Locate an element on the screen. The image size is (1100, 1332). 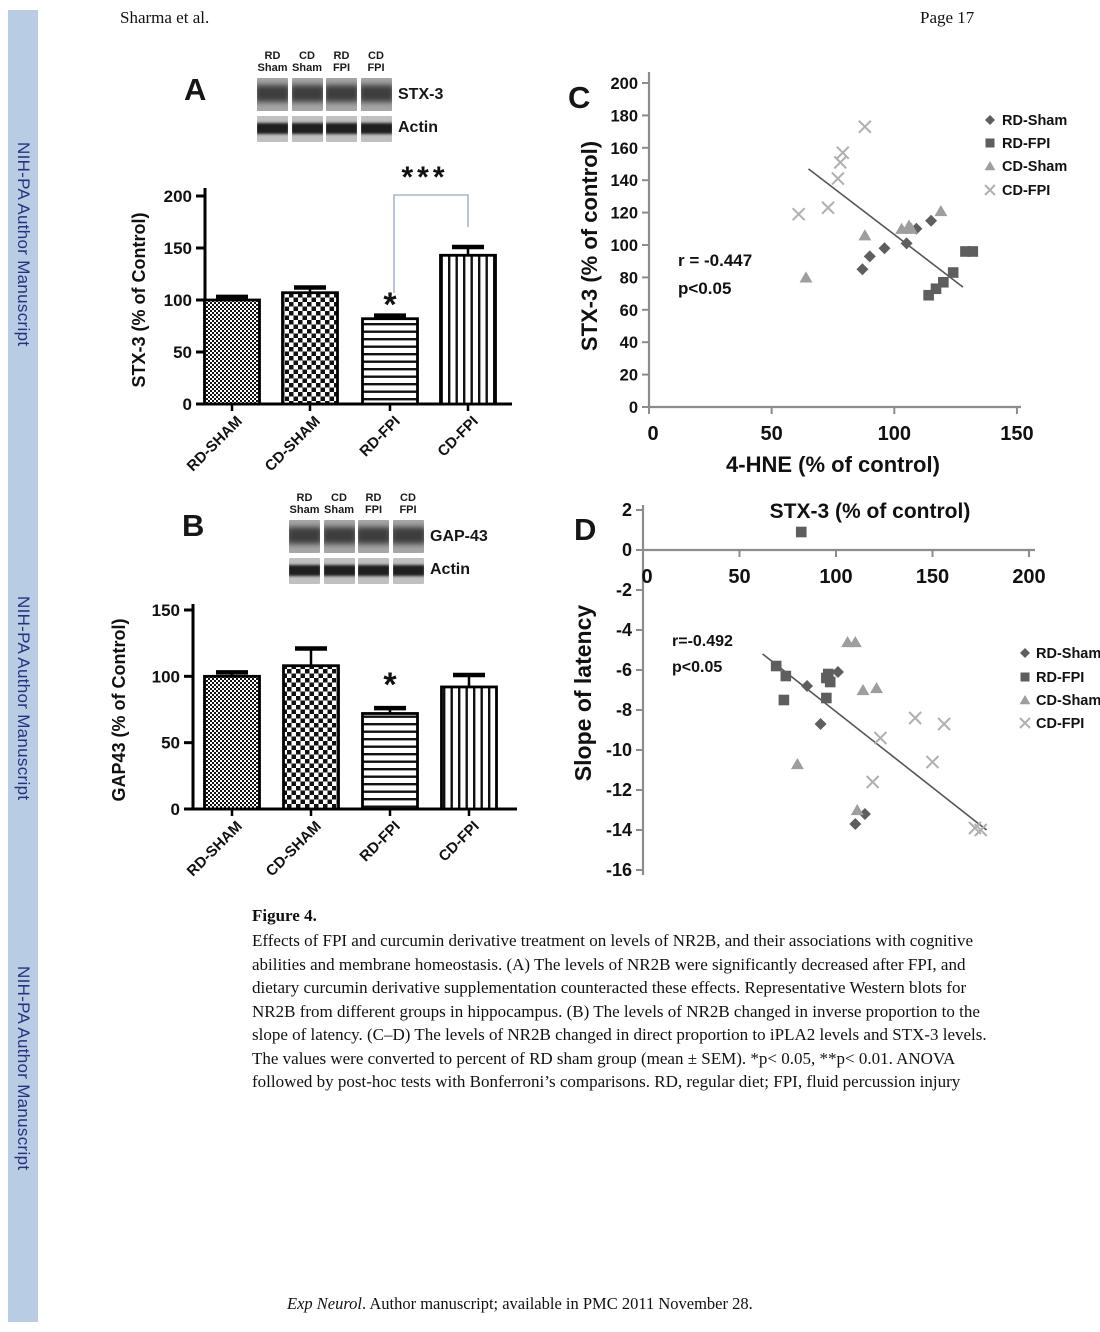
blot-lane-label: RD FPI is located at coordinates (341, 62).